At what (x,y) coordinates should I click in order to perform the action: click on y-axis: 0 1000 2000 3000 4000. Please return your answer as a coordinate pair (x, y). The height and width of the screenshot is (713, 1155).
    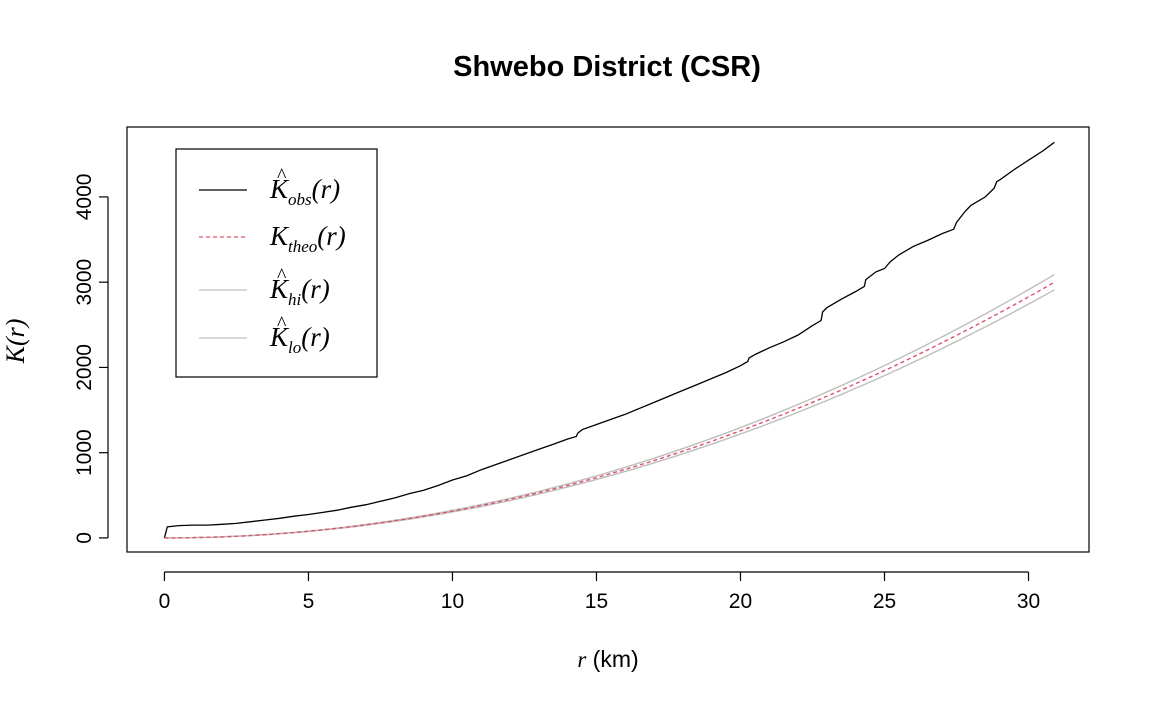
    Looking at the image, I should click on (91, 359).